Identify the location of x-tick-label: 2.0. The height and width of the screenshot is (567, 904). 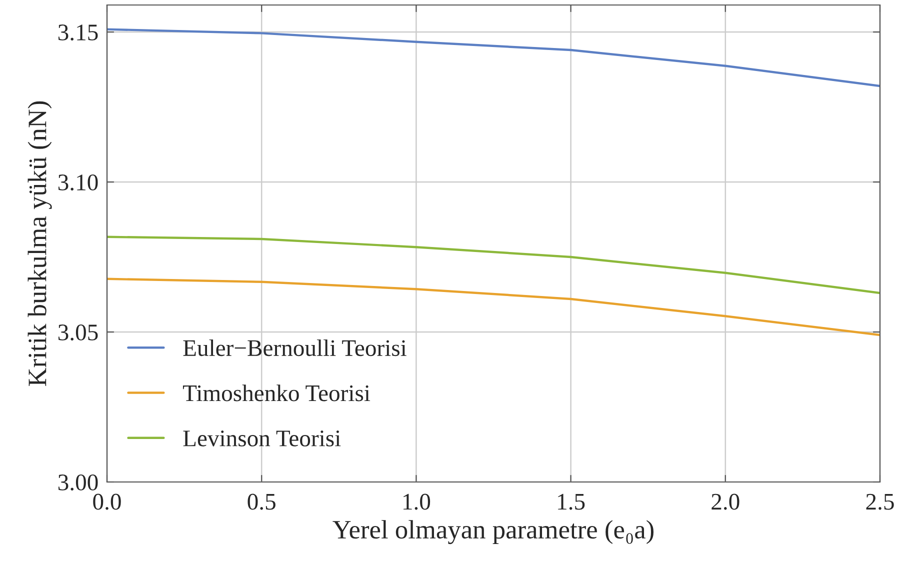
(726, 502).